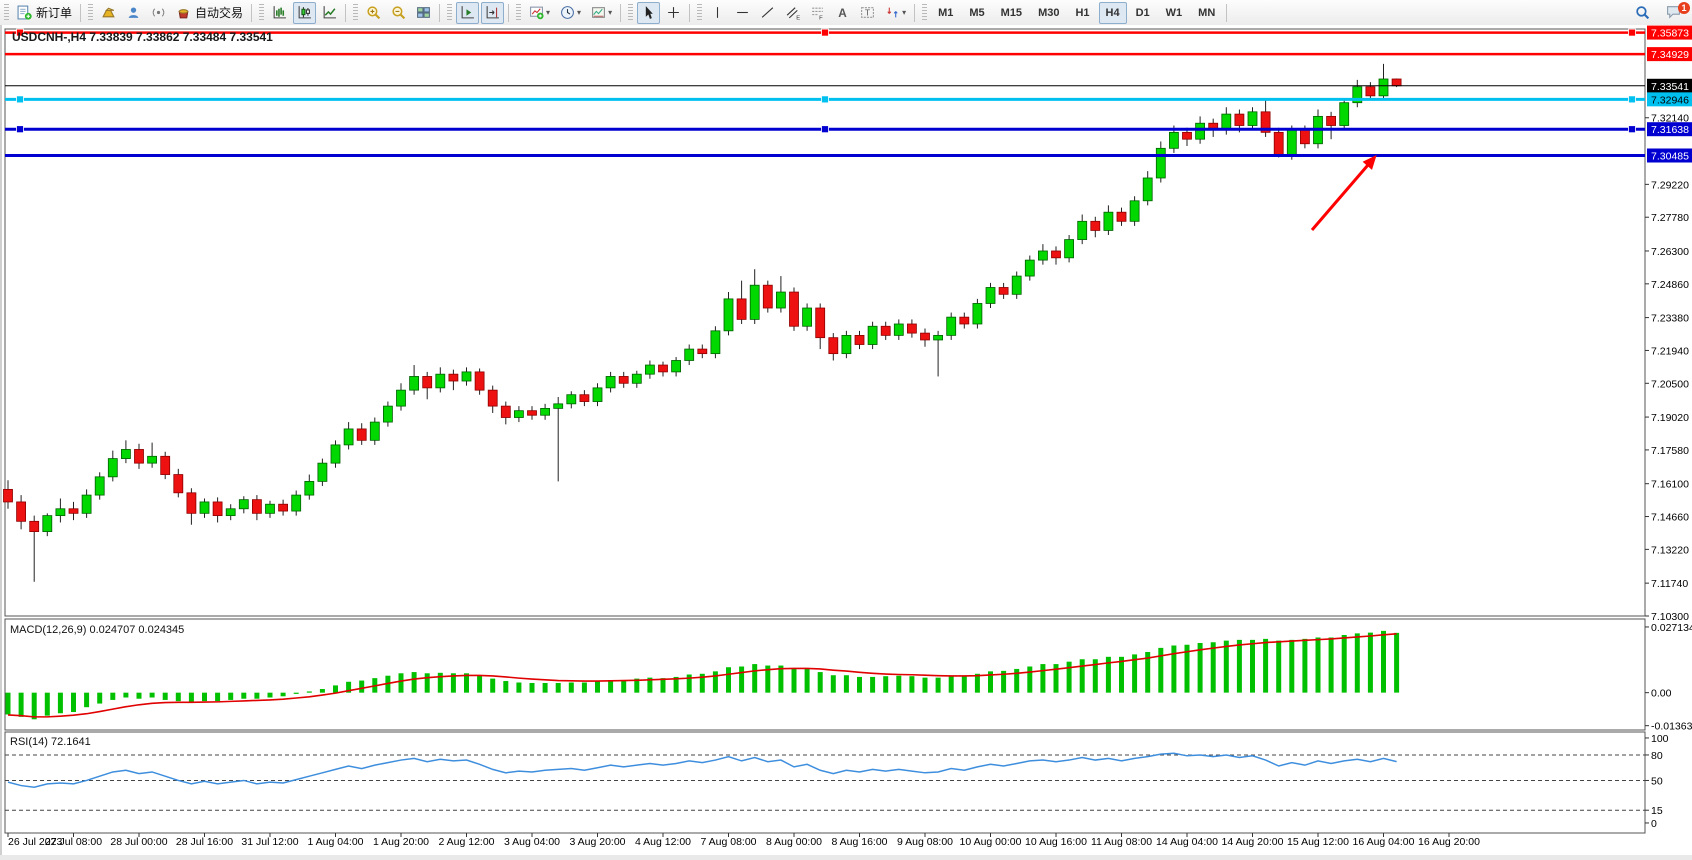 The image size is (1692, 860). Describe the element at coordinates (44, 13) in the screenshot. I see `new-order-button: 新订单` at that location.